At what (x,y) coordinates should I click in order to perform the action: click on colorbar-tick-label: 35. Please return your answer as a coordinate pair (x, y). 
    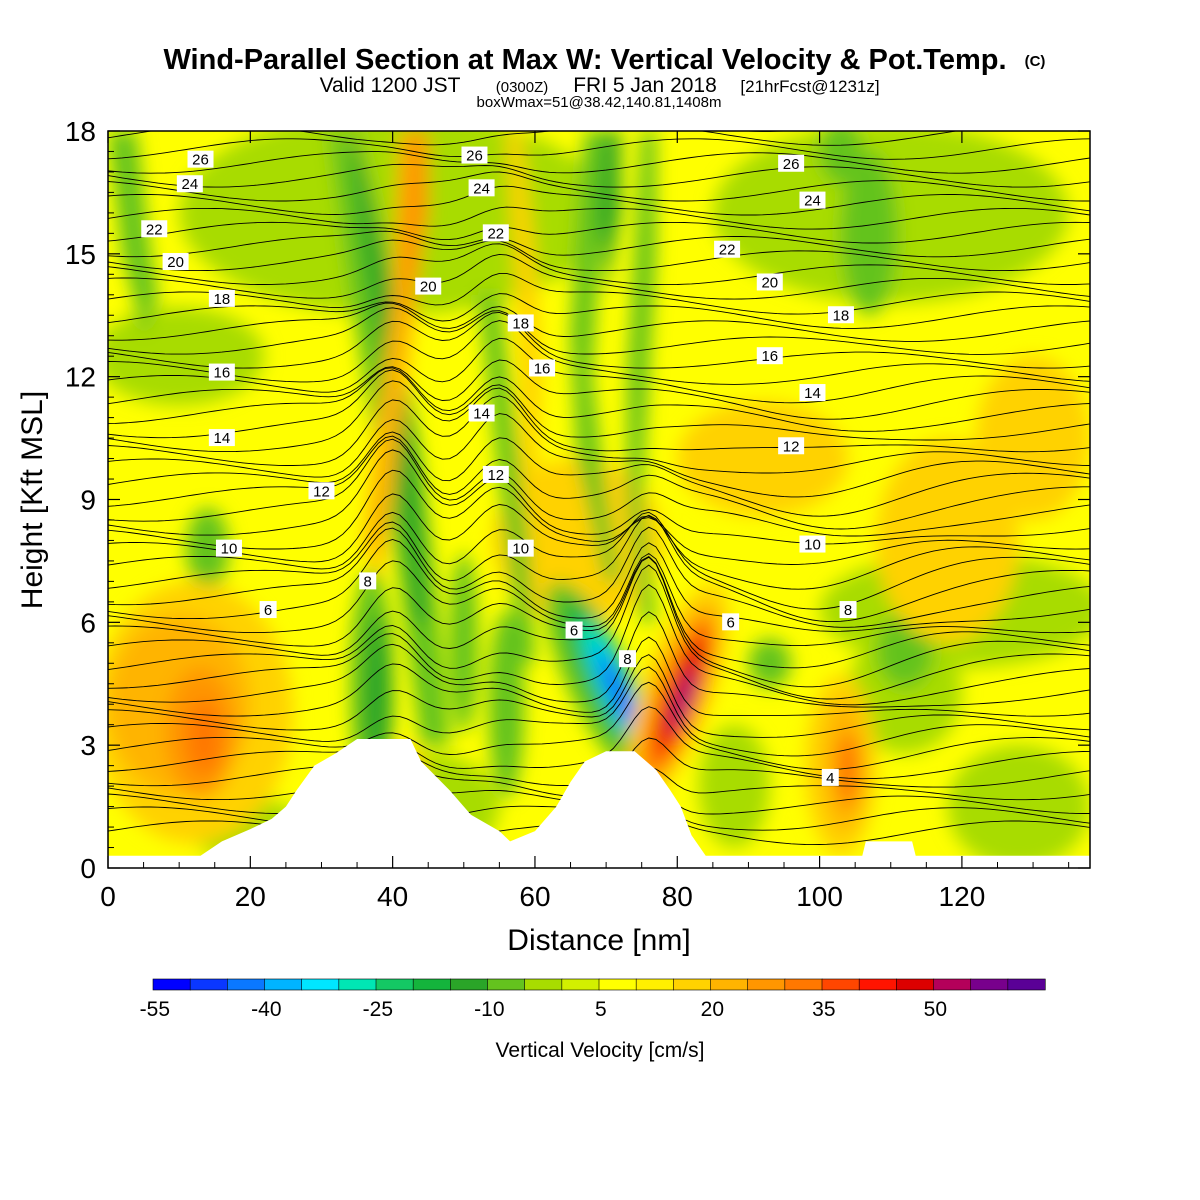
    Looking at the image, I should click on (823, 1009).